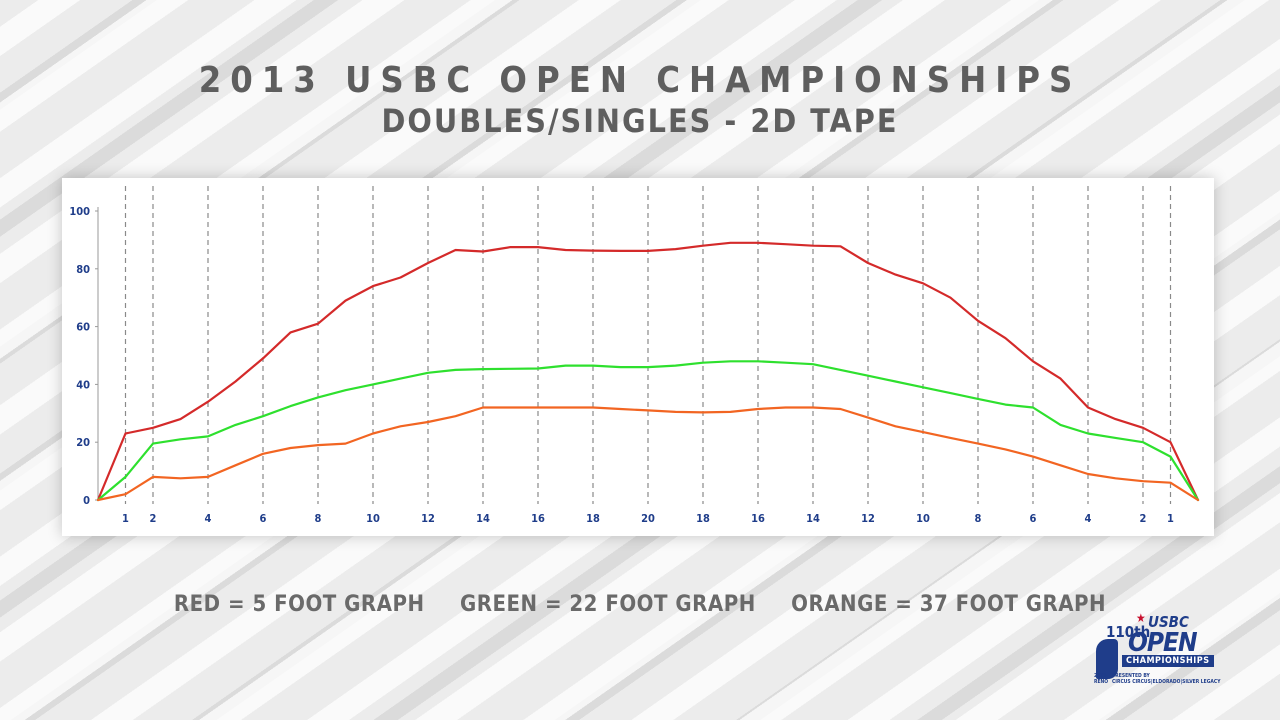 The image size is (1280, 720). Describe the element at coordinates (648, 518) in the screenshot. I see `x-tick-label: 20` at that location.